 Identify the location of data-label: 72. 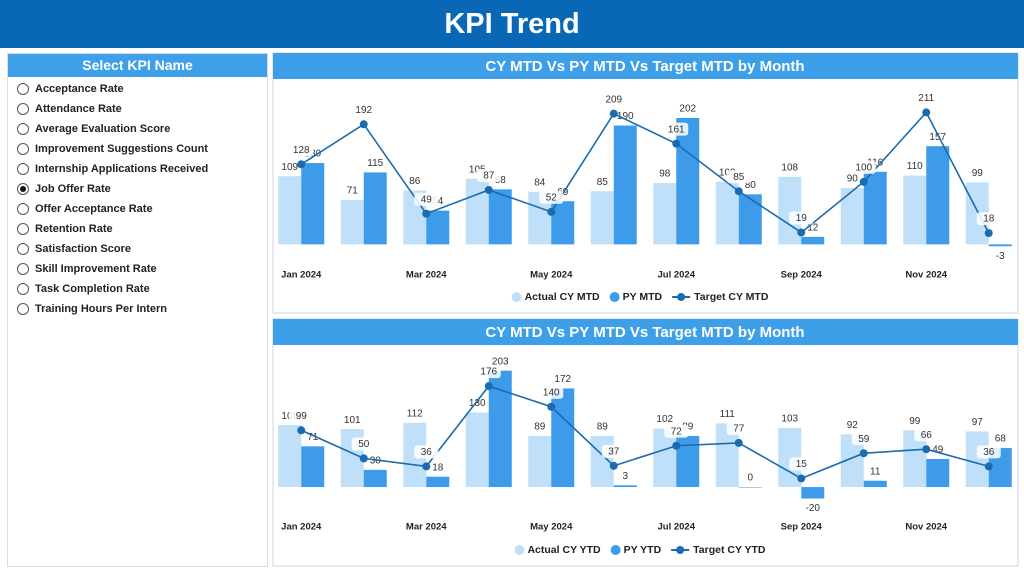
(677, 431).